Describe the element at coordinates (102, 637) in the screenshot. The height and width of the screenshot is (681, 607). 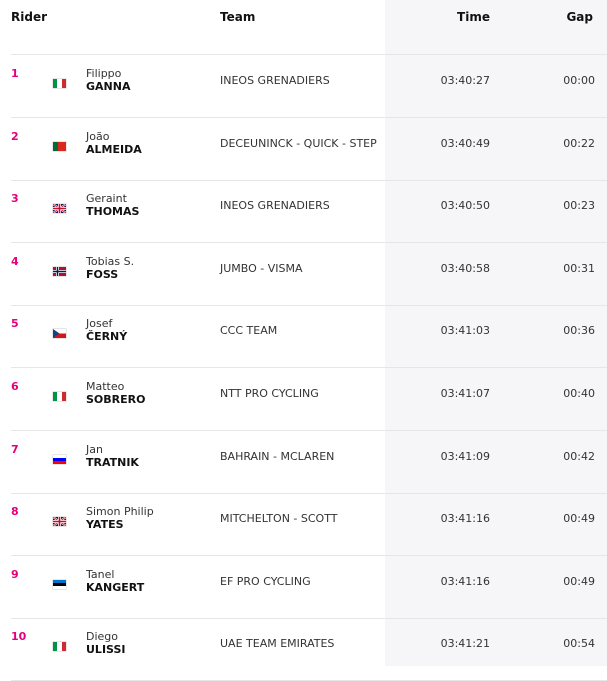
I see `rider-first-name: Diego` at that location.